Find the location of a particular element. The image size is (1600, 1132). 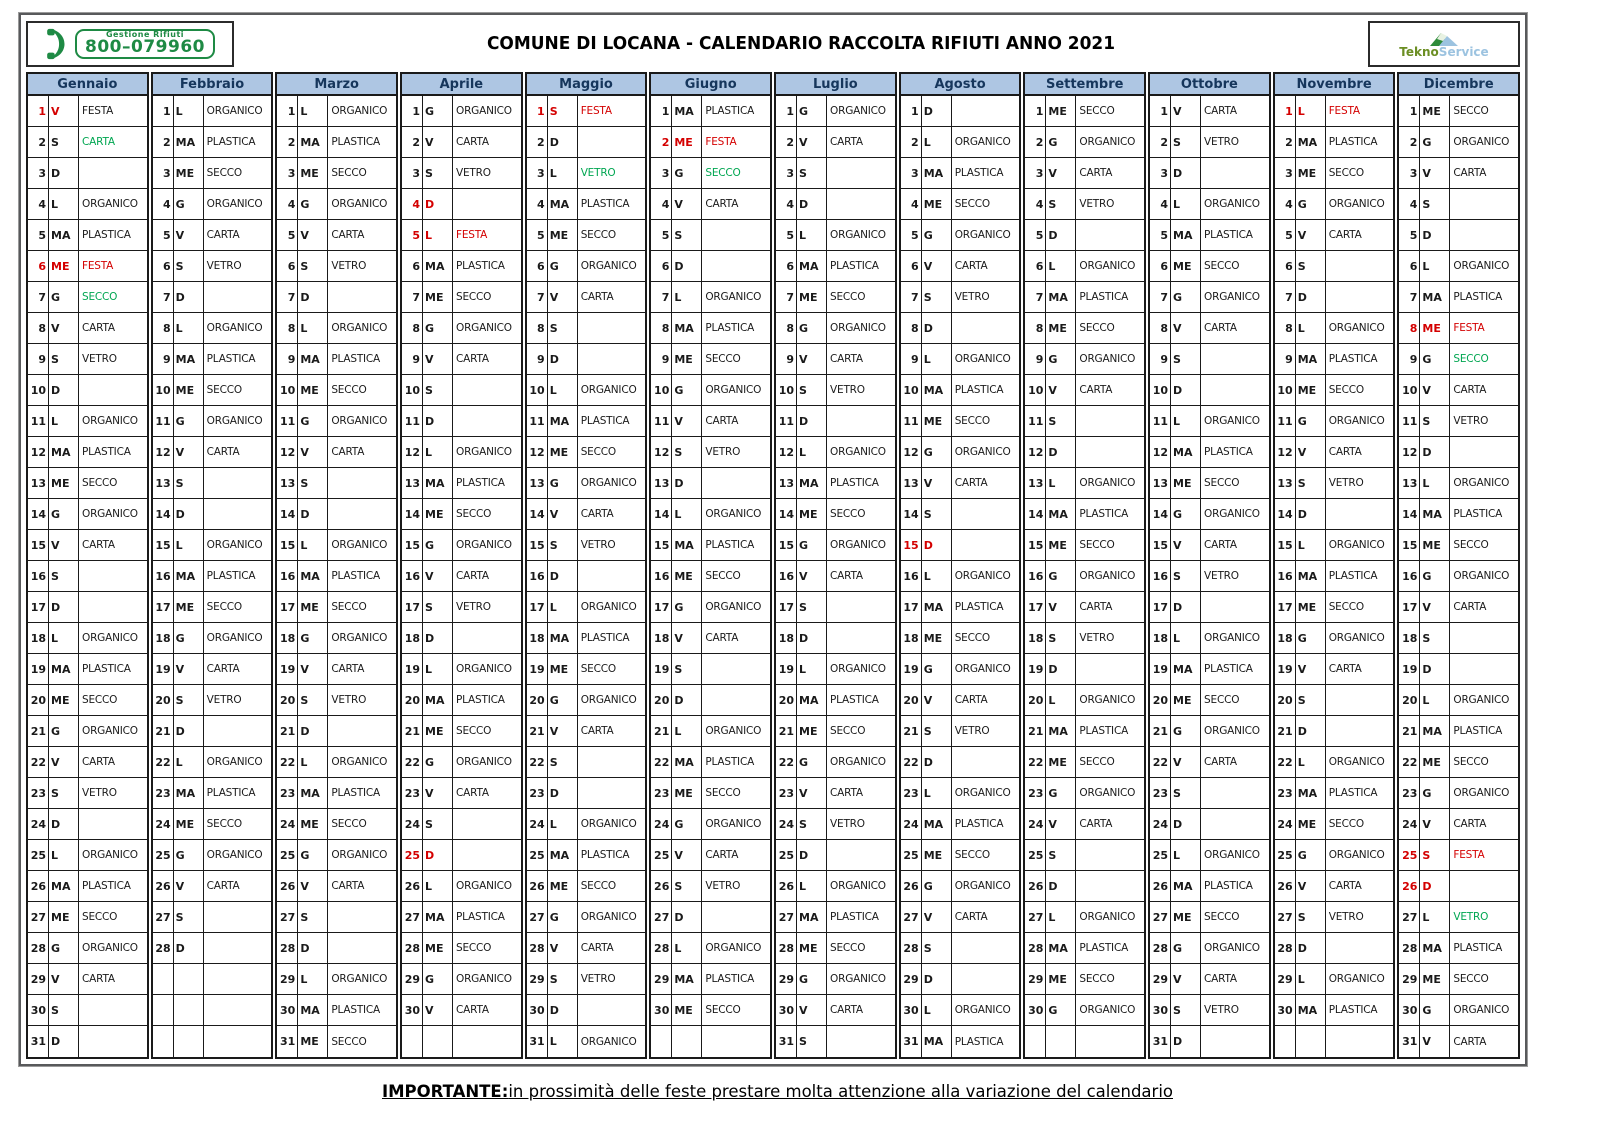

calendar-day-row: 26 V CARTA is located at coordinates (337, 886).